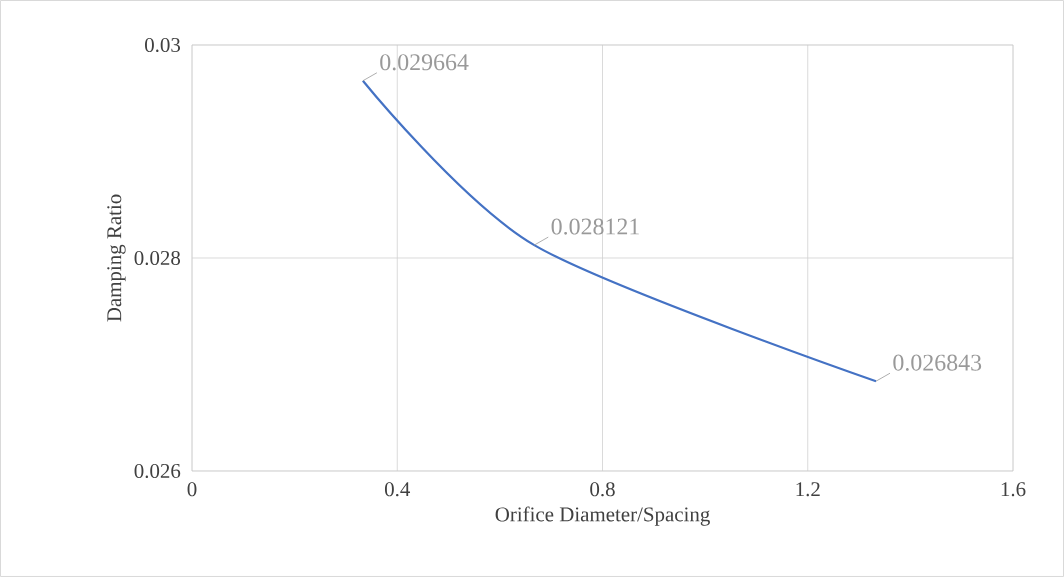 The width and height of the screenshot is (1064, 577). Describe the element at coordinates (602, 489) in the screenshot. I see `x-tick-label: 0.8` at that location.